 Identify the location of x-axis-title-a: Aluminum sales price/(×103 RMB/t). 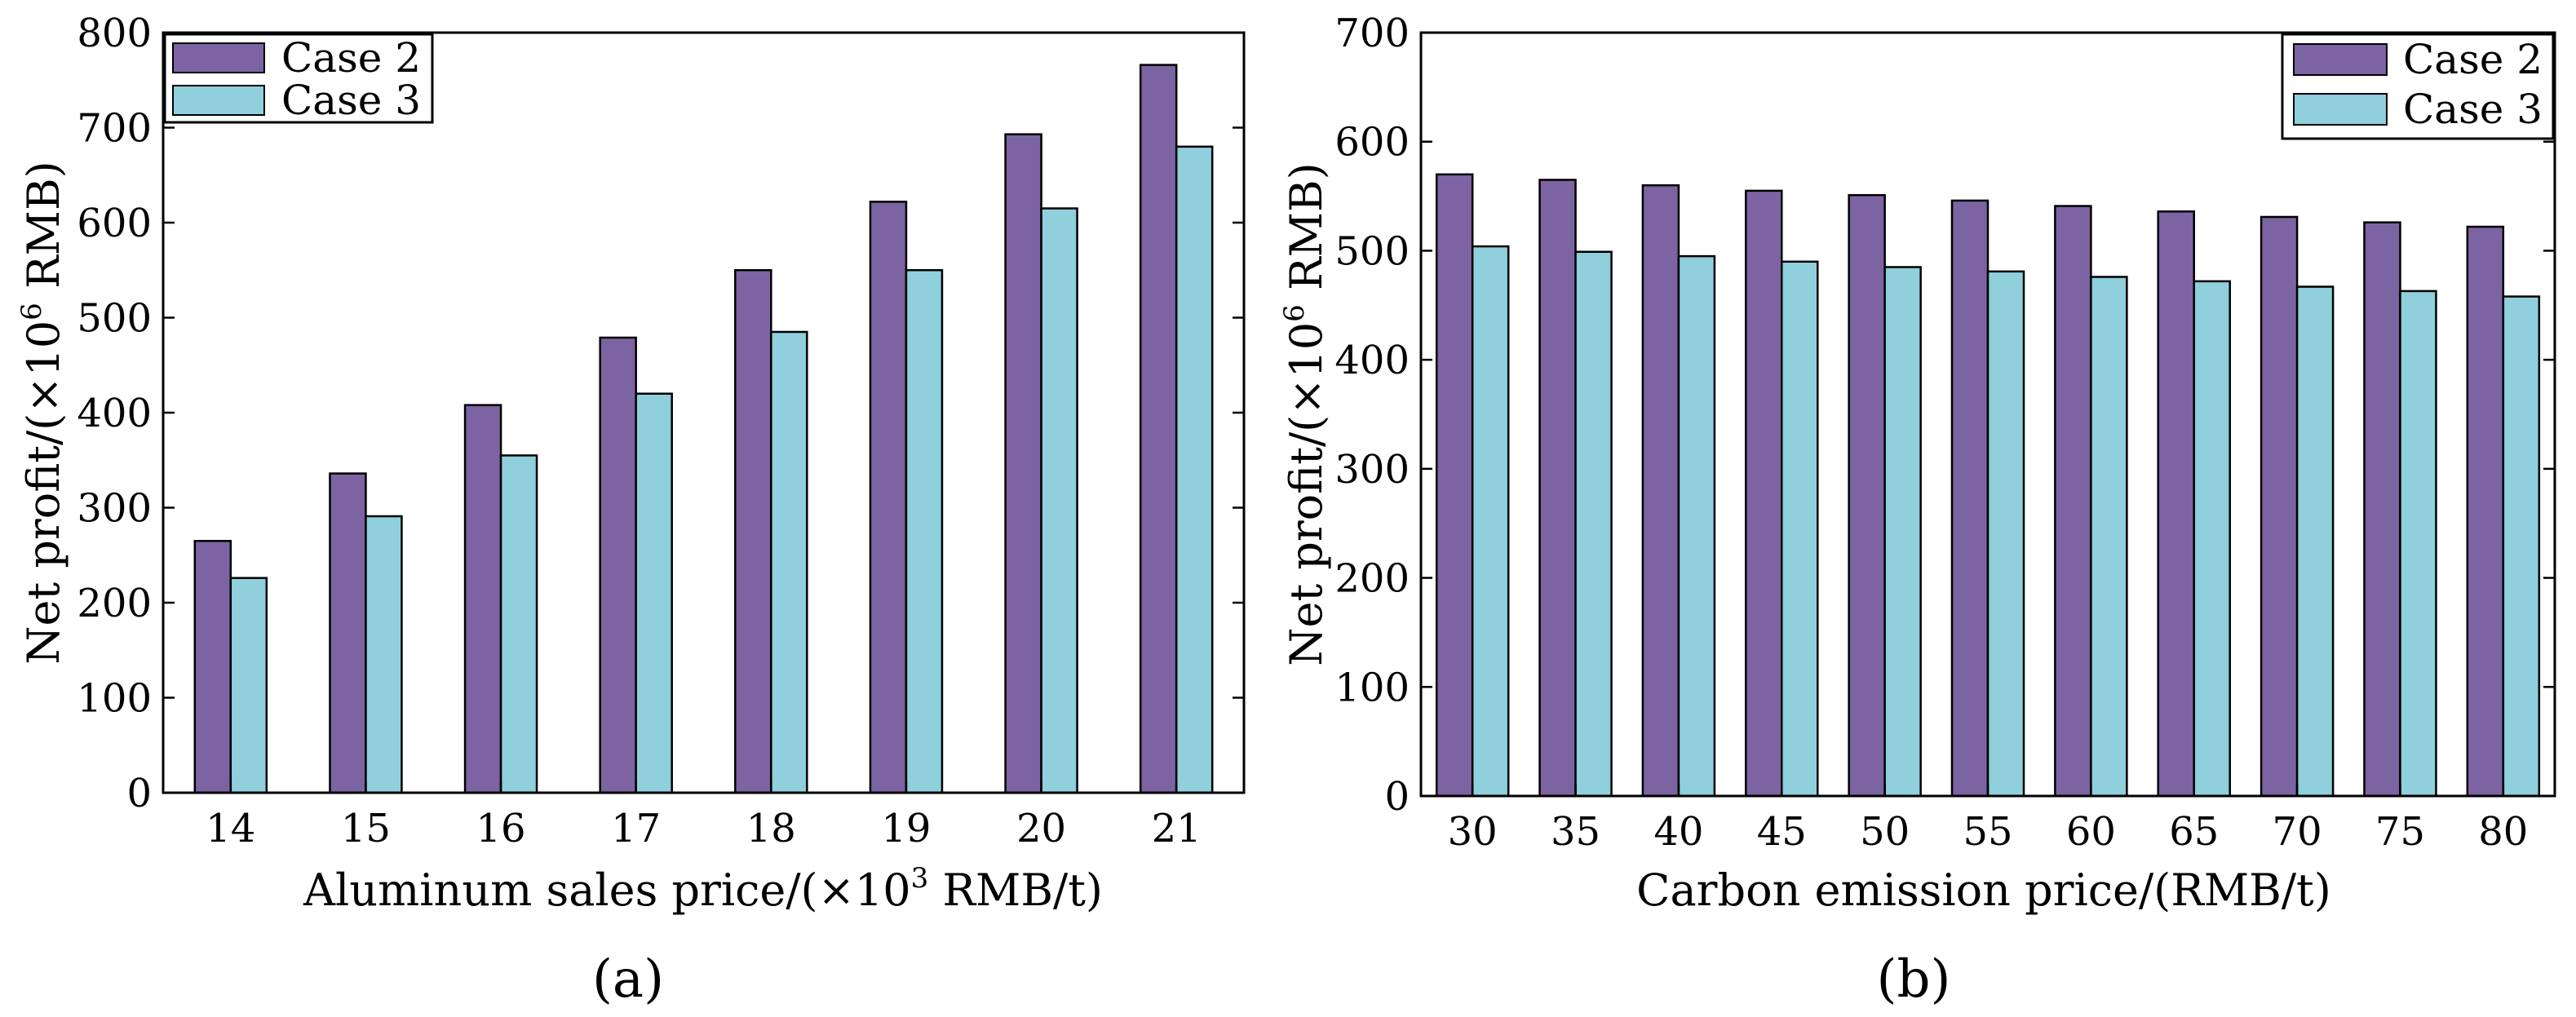
(703, 889).